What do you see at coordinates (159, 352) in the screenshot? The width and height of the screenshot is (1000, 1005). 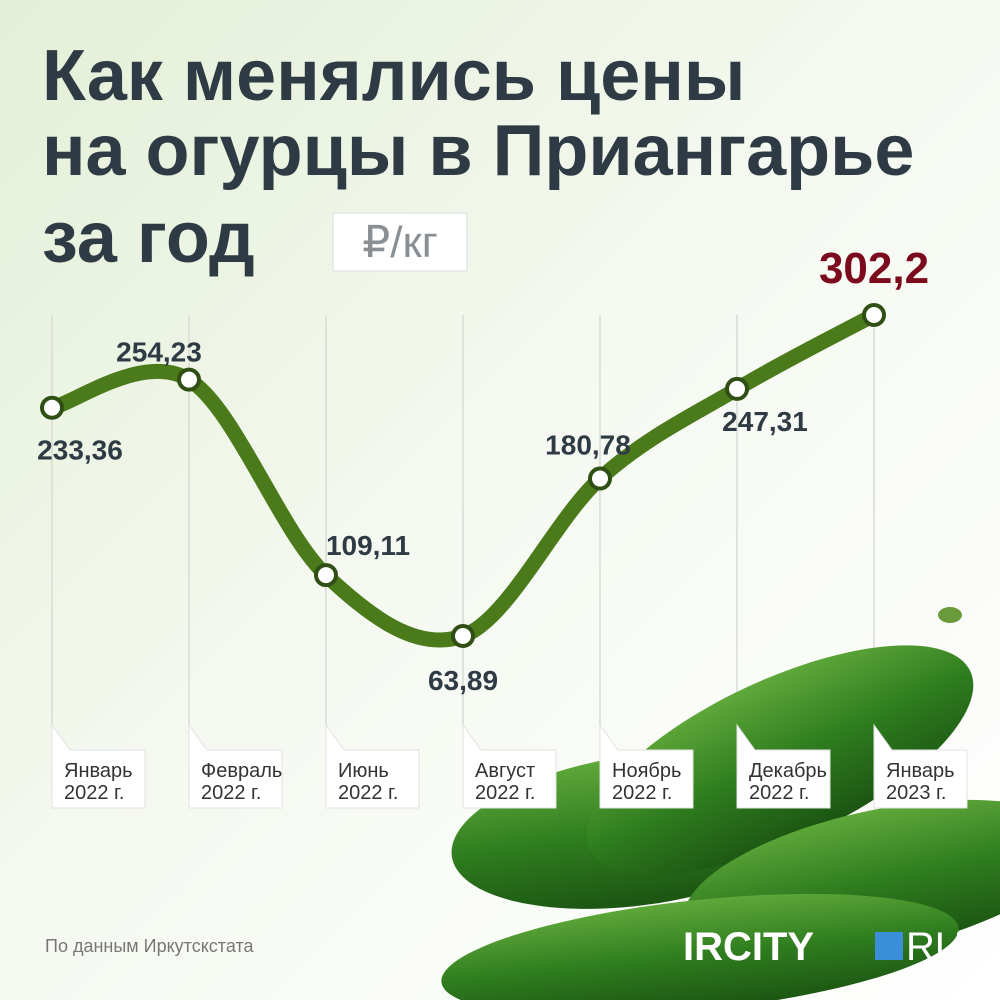 I see `value-label: 254,23` at bounding box center [159, 352].